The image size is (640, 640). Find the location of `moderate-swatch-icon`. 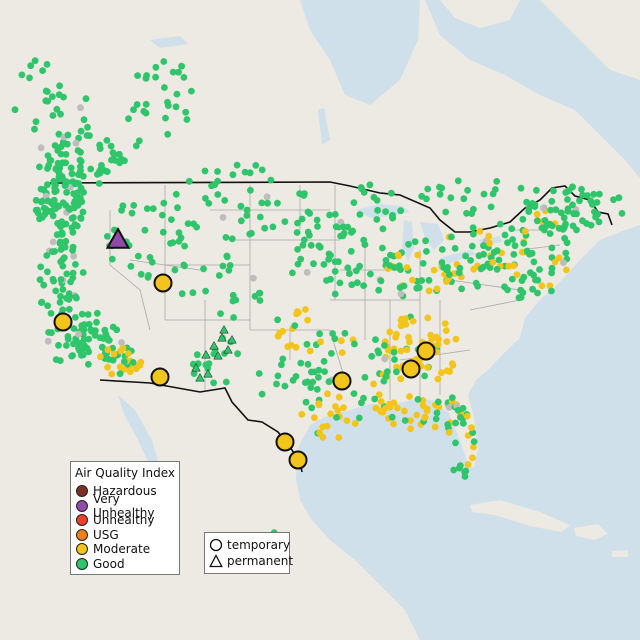

moderate-swatch-icon is located at coordinates (82, 549).